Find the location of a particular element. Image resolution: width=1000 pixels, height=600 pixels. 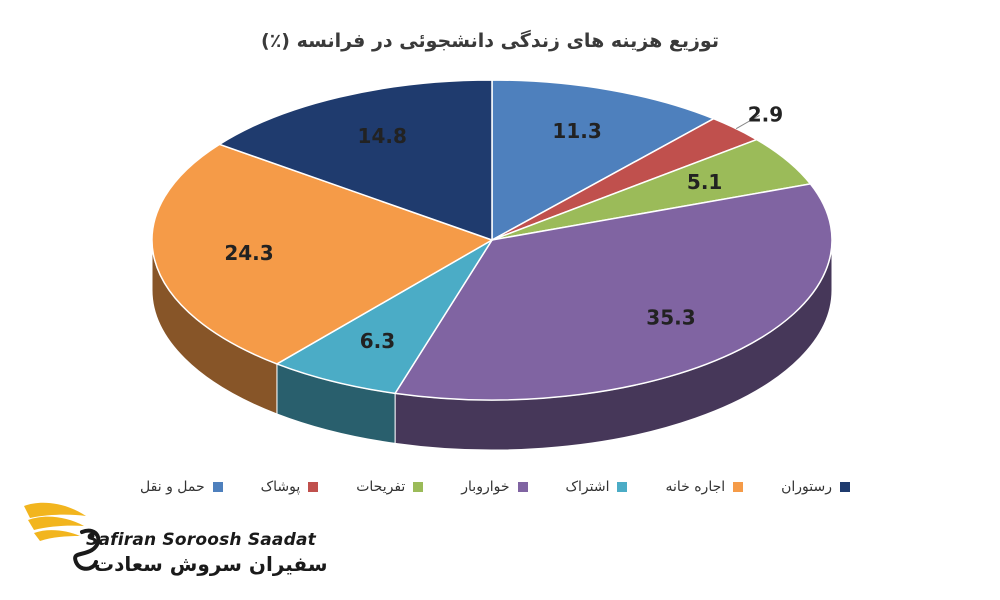

company-logo is located at coordinates (160, 541).